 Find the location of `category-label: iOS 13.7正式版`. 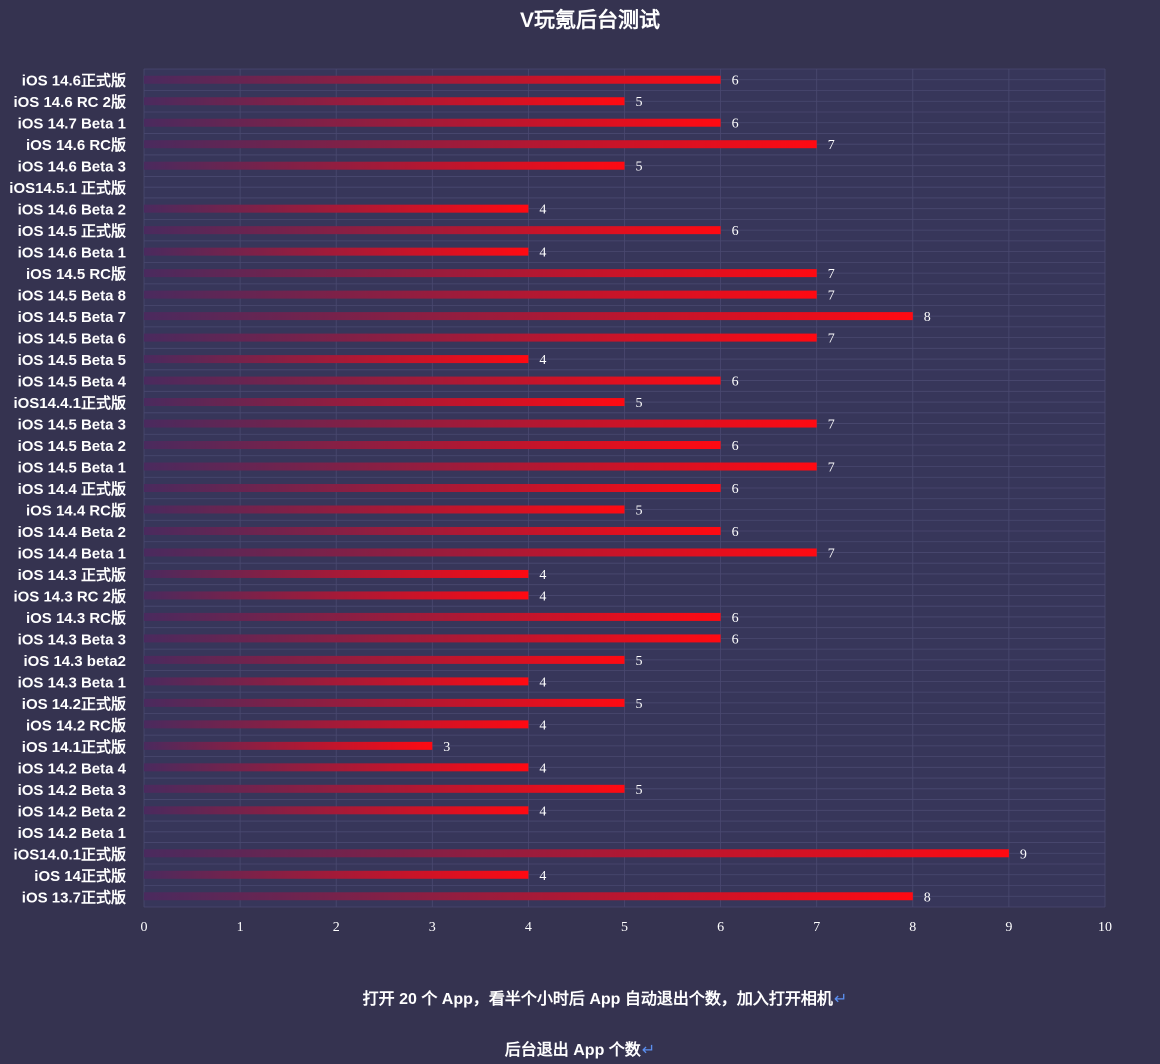

category-label: iOS 13.7正式版 is located at coordinates (74, 897).